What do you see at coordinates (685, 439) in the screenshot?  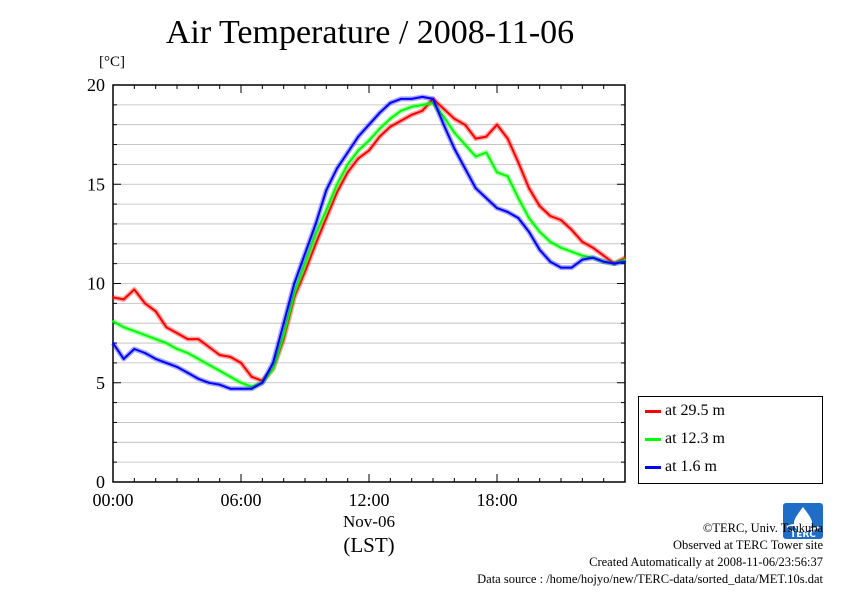 I see `legend-item-12-3m: at 12.3 m` at bounding box center [685, 439].